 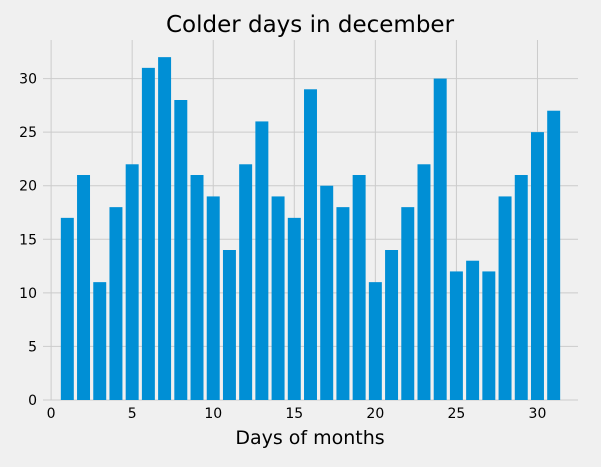 What do you see at coordinates (28, 187) in the screenshot?
I see `y-tick-label: 20` at bounding box center [28, 187].